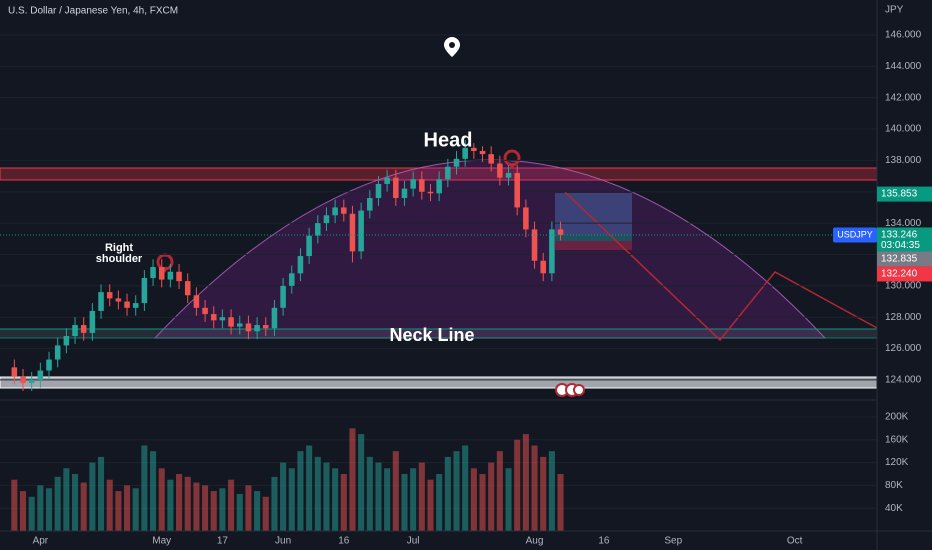  Describe the element at coordinates (512, 159) in the screenshot. I see `head-pin` at that location.